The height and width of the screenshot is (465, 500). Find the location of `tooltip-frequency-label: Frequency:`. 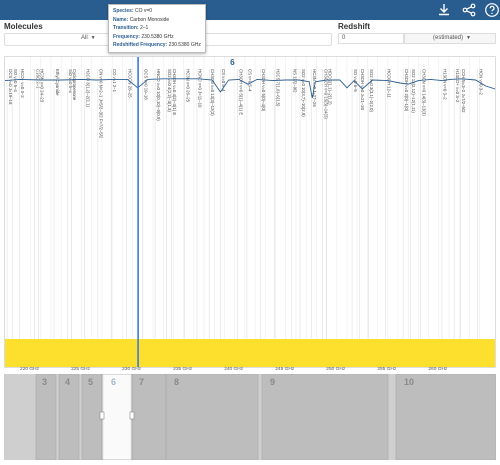

tooltip-frequency-label: Frequency: is located at coordinates (126, 36).